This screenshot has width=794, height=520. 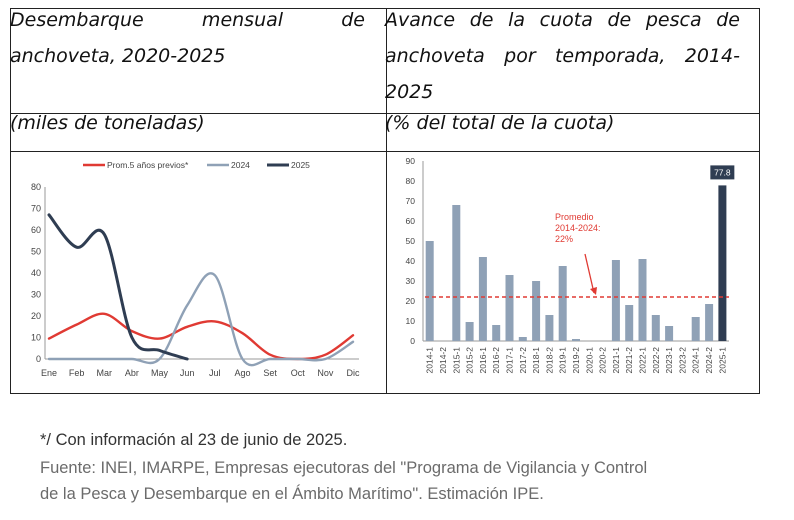 What do you see at coordinates (500, 123) in the screenshot?
I see `right-chart-unit: (% del total de la cuota)` at bounding box center [500, 123].